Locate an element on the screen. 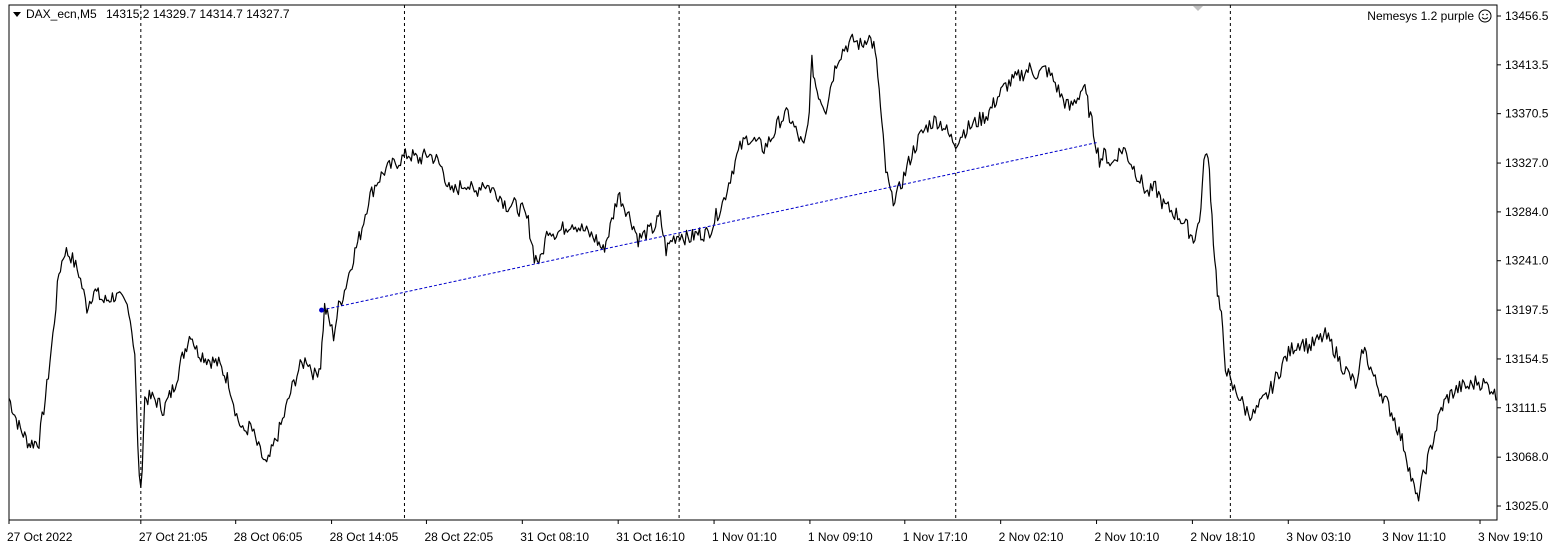 This screenshot has height=549, width=1558. x-tick-label: 28 Oct 14:05 is located at coordinates (364, 537).